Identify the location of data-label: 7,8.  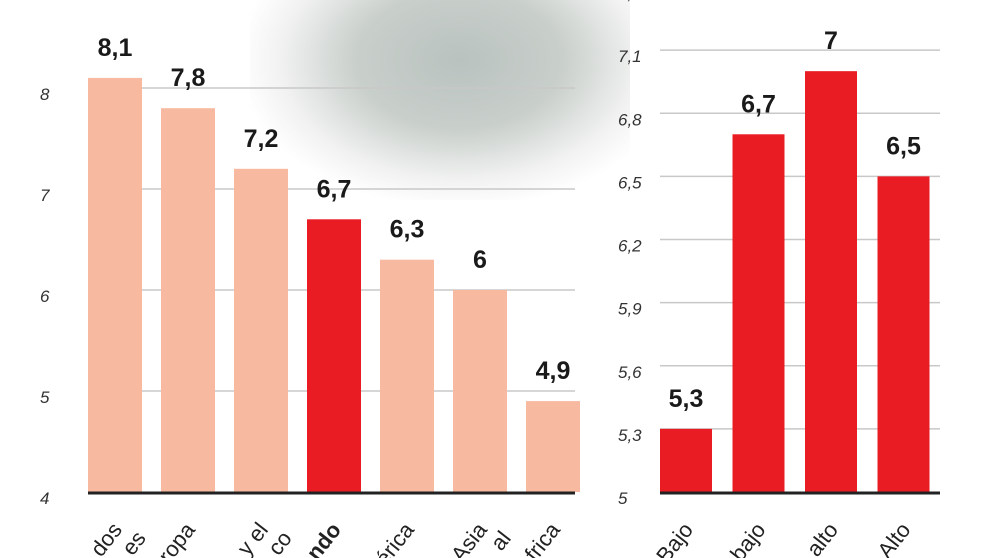
(188, 78).